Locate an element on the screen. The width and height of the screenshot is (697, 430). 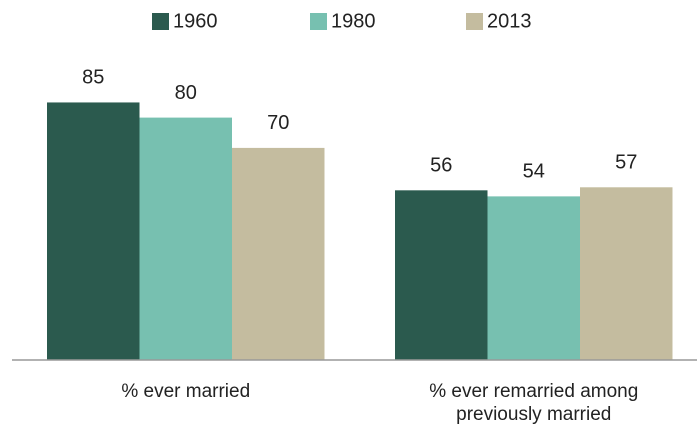
legend-label: 1980 is located at coordinates (353, 21).